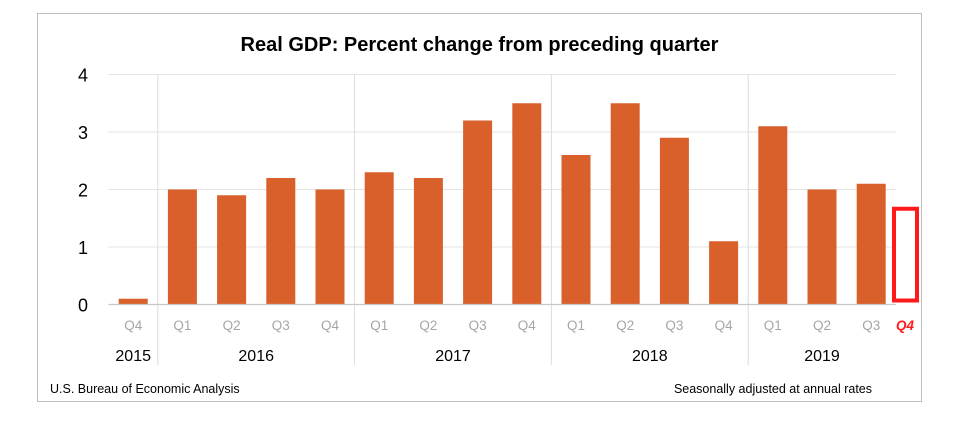  I want to click on y-tick-label: 3, so click(83, 133).